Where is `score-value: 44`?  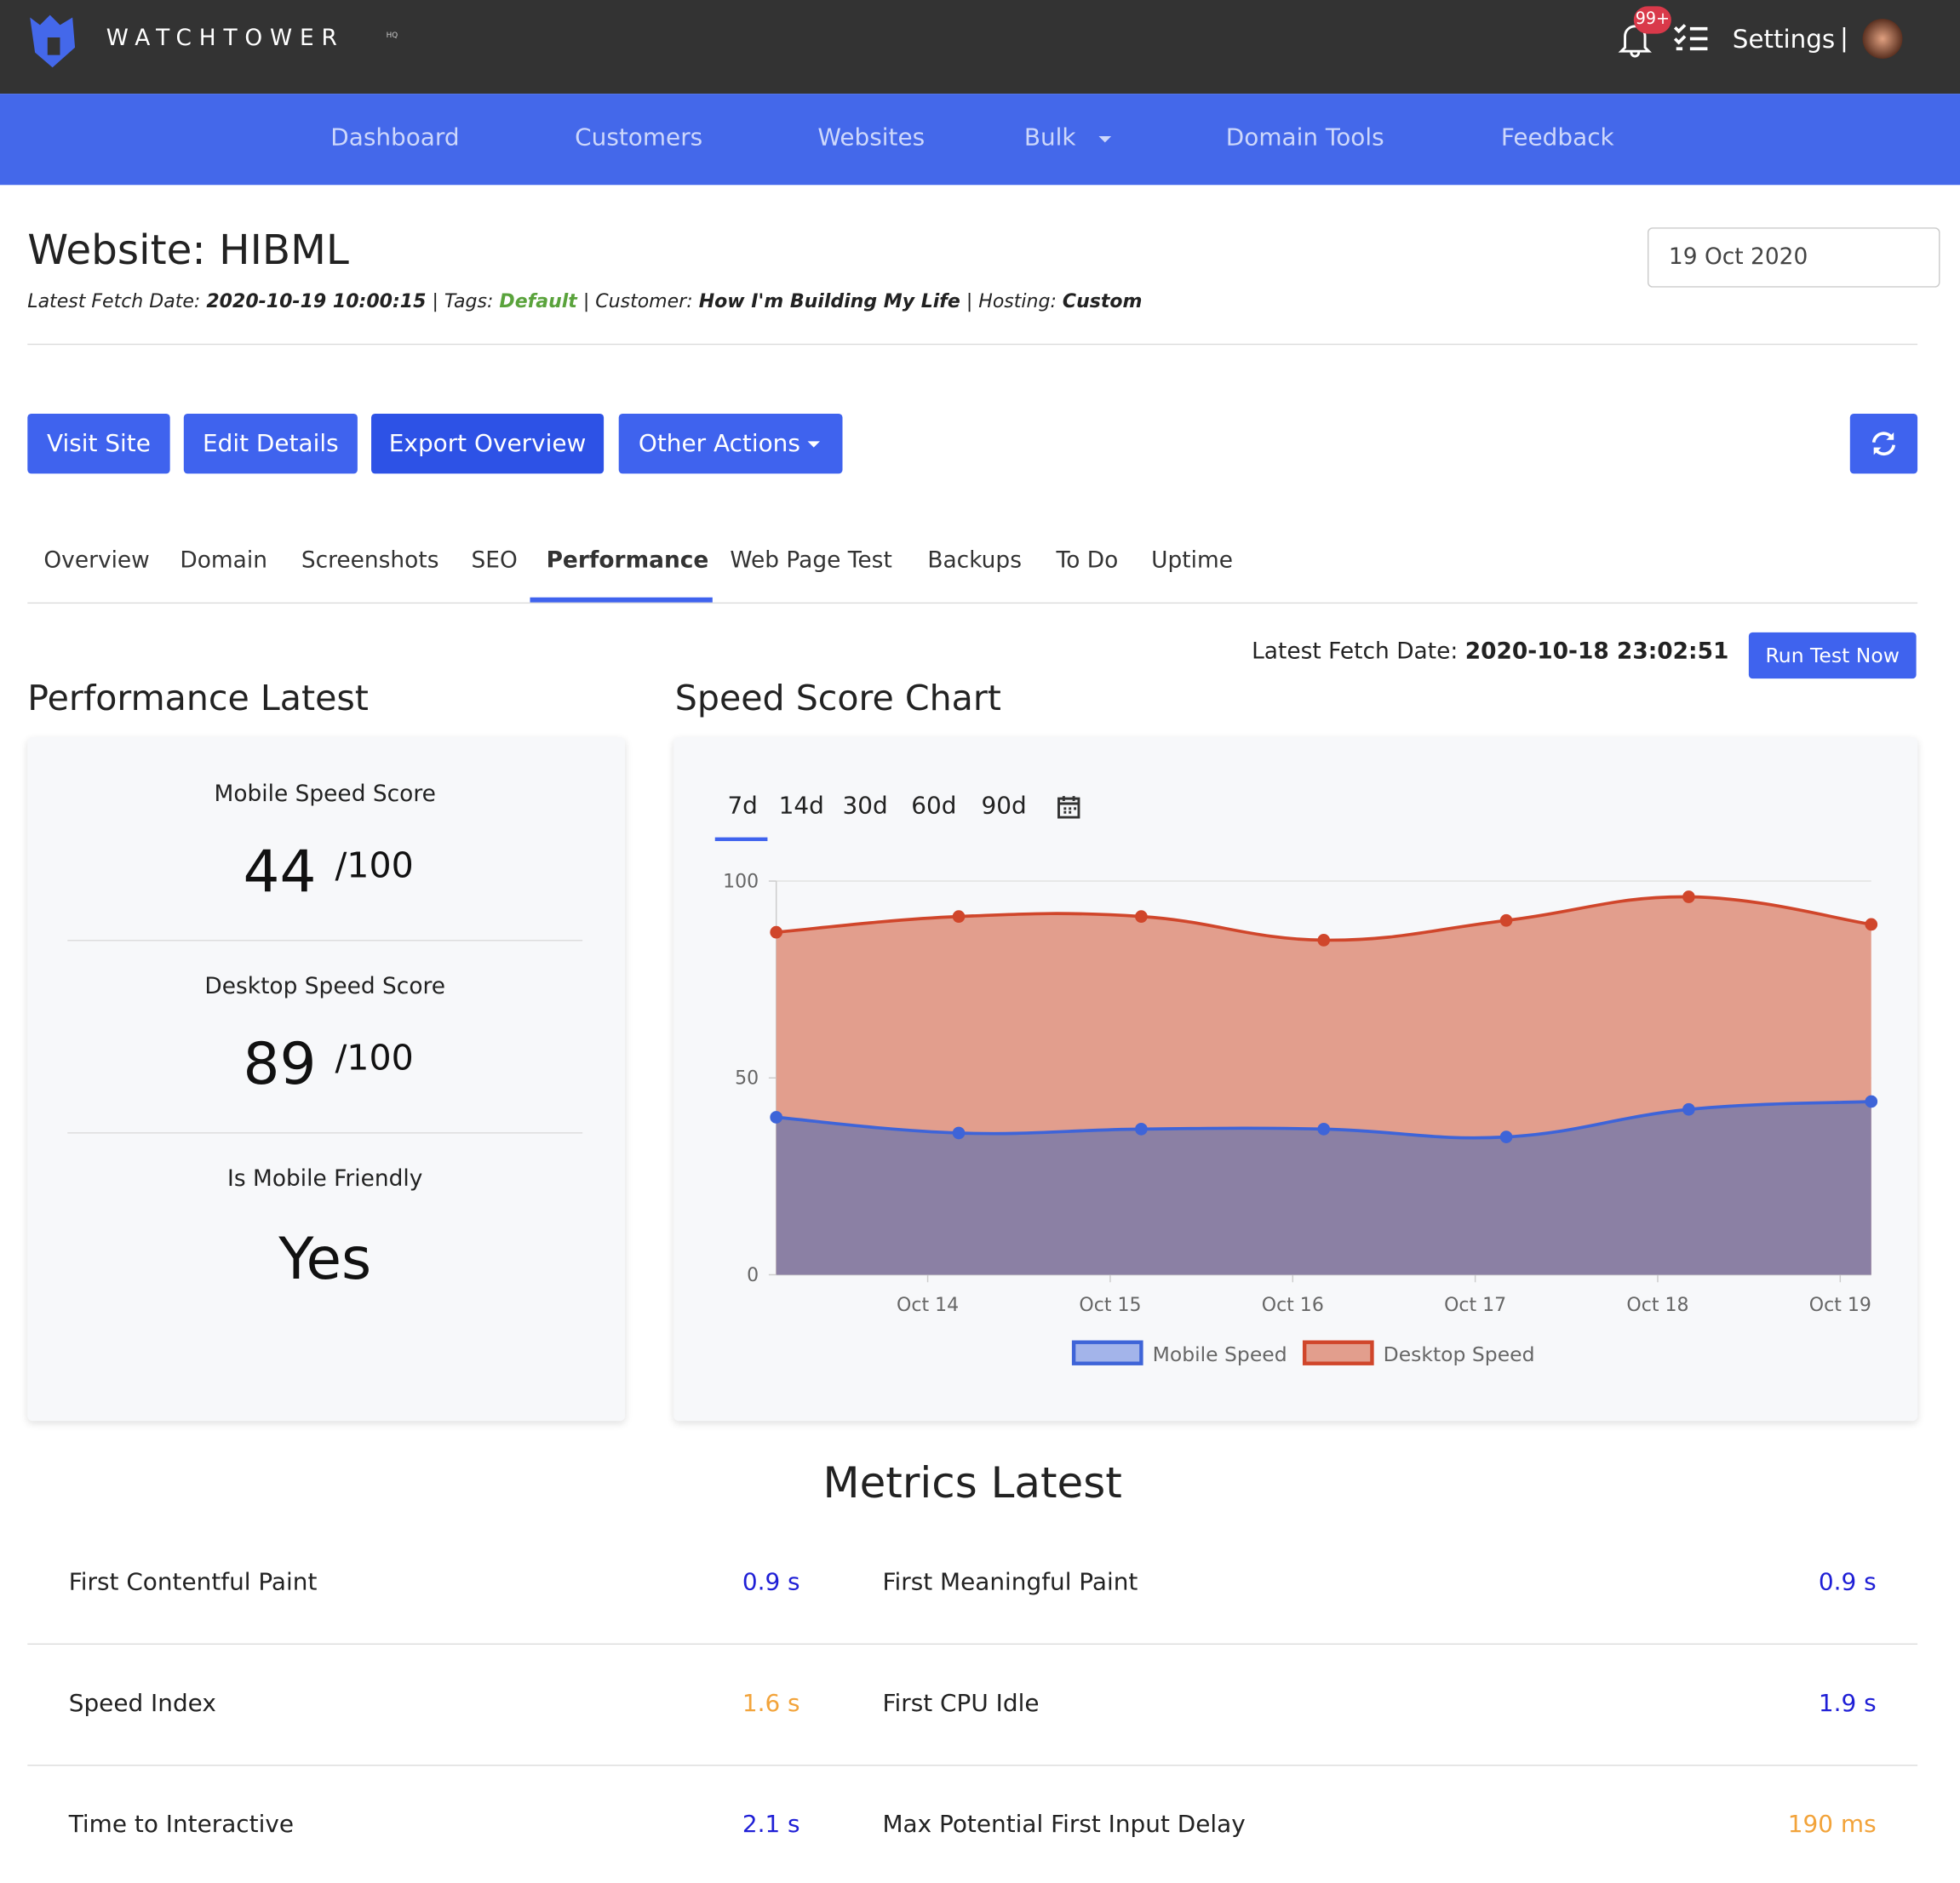
score-value: 44 is located at coordinates (280, 871).